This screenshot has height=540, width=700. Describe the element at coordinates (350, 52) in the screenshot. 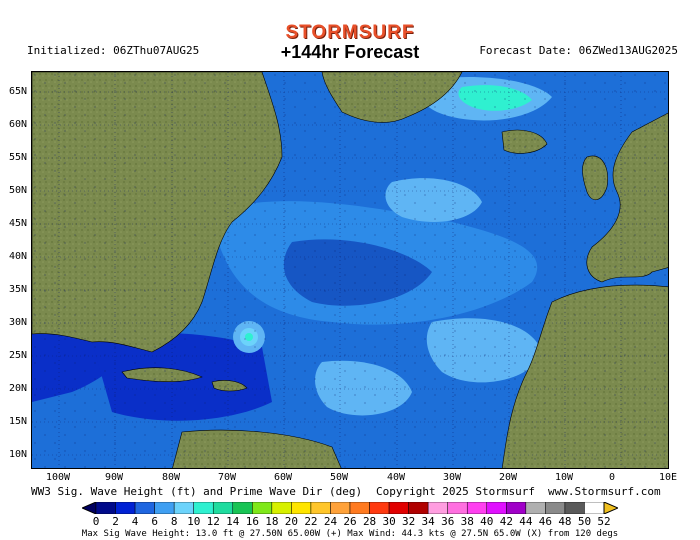

I see `forecast-title: +144hr Forecast` at that location.